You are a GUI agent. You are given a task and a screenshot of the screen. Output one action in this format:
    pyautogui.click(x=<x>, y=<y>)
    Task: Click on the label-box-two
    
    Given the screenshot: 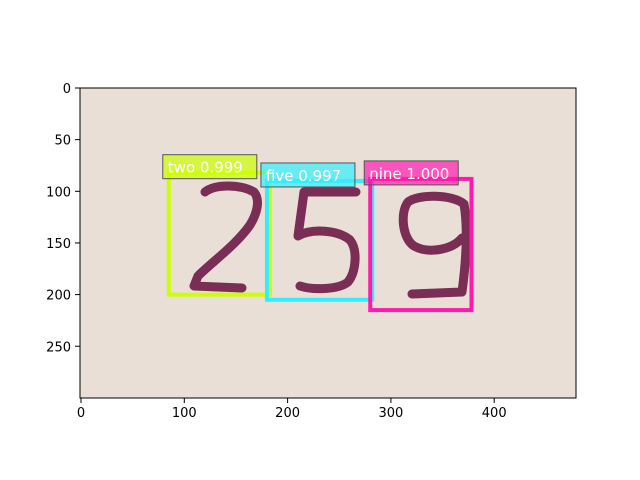 What is the action you would take?
    pyautogui.click(x=210, y=167)
    